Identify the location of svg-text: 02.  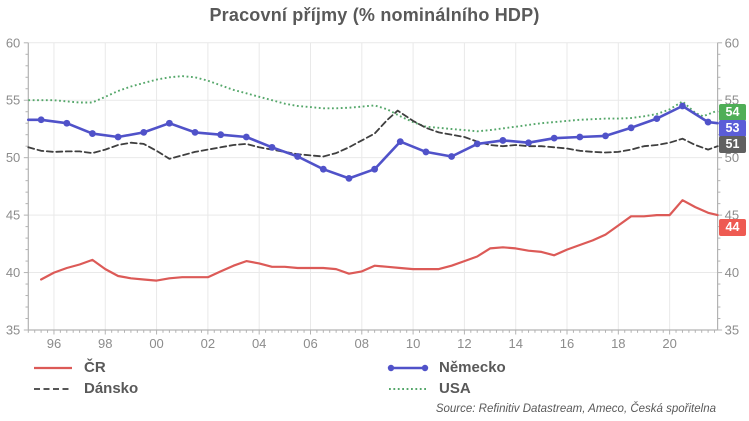
(208, 343).